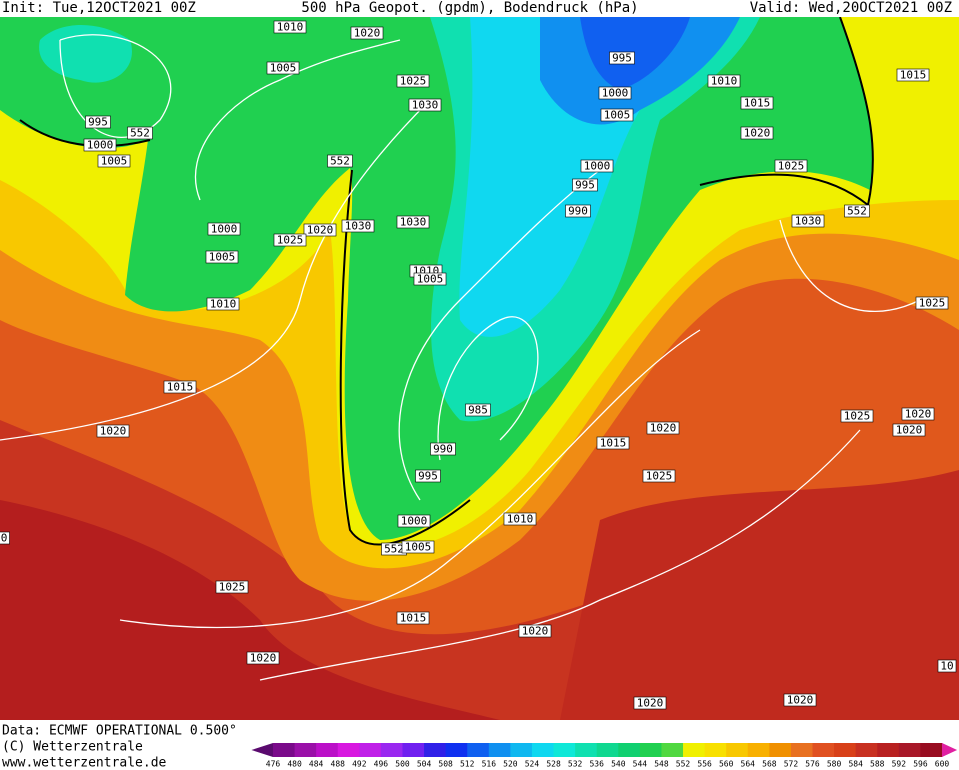 This screenshot has width=959, height=770. I want to click on colorbar-label: 548, so click(661, 764).